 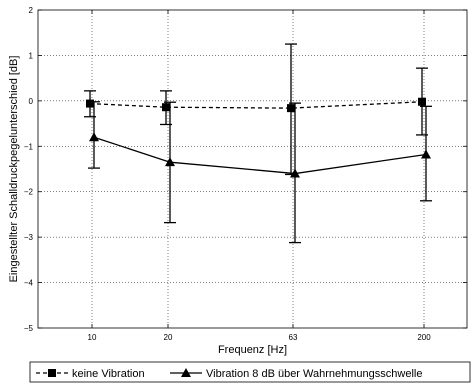 What do you see at coordinates (108, 374) in the screenshot?
I see `legend-label: keine Vibration` at bounding box center [108, 374].